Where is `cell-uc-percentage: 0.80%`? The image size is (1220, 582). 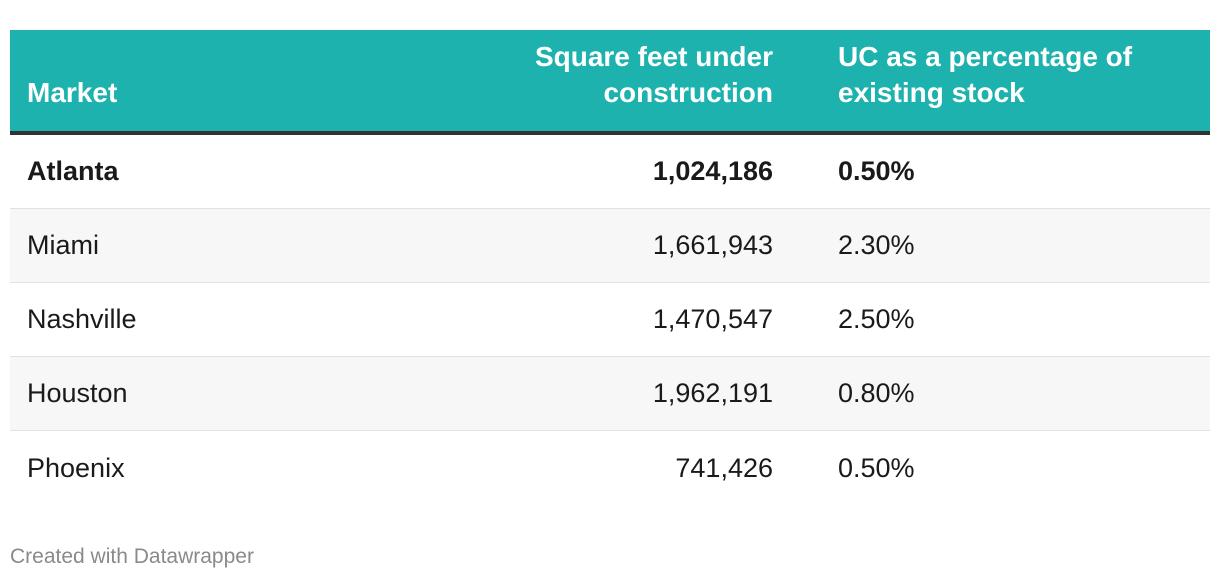
cell-uc-percentage: 0.80% is located at coordinates (876, 393).